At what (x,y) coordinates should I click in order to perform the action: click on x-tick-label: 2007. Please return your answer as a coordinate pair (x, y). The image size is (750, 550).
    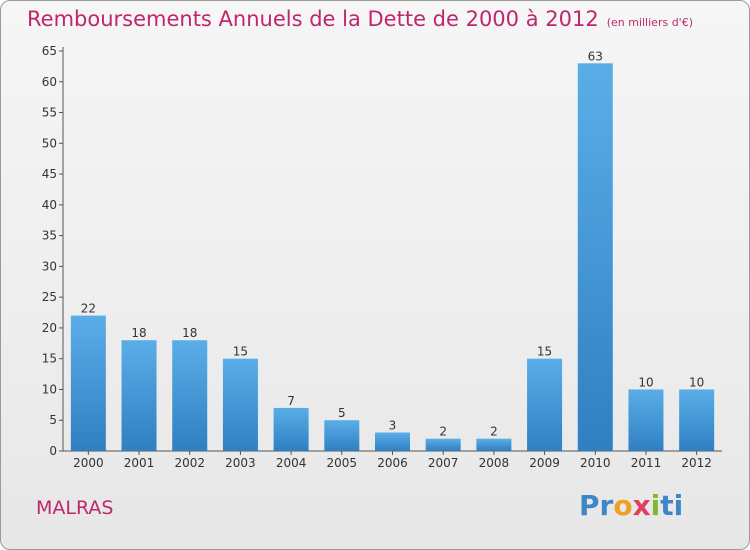
    Looking at the image, I should click on (443, 463).